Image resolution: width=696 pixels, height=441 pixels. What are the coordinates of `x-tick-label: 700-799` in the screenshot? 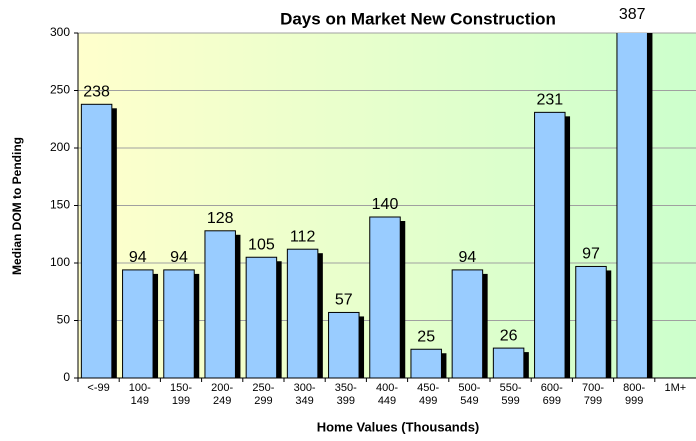 It's located at (593, 394).